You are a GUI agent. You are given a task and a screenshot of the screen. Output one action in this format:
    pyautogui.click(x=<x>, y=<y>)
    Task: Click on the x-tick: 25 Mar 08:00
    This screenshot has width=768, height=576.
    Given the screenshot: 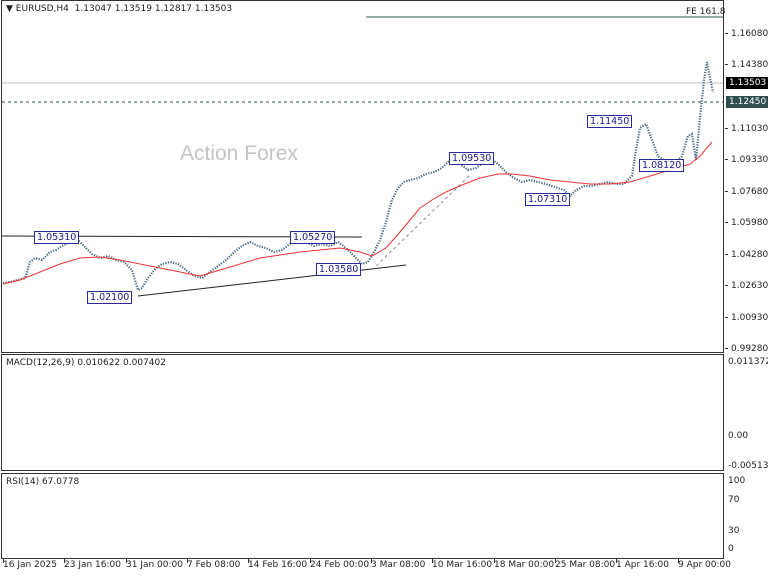 What is the action you would take?
    pyautogui.click(x=585, y=564)
    